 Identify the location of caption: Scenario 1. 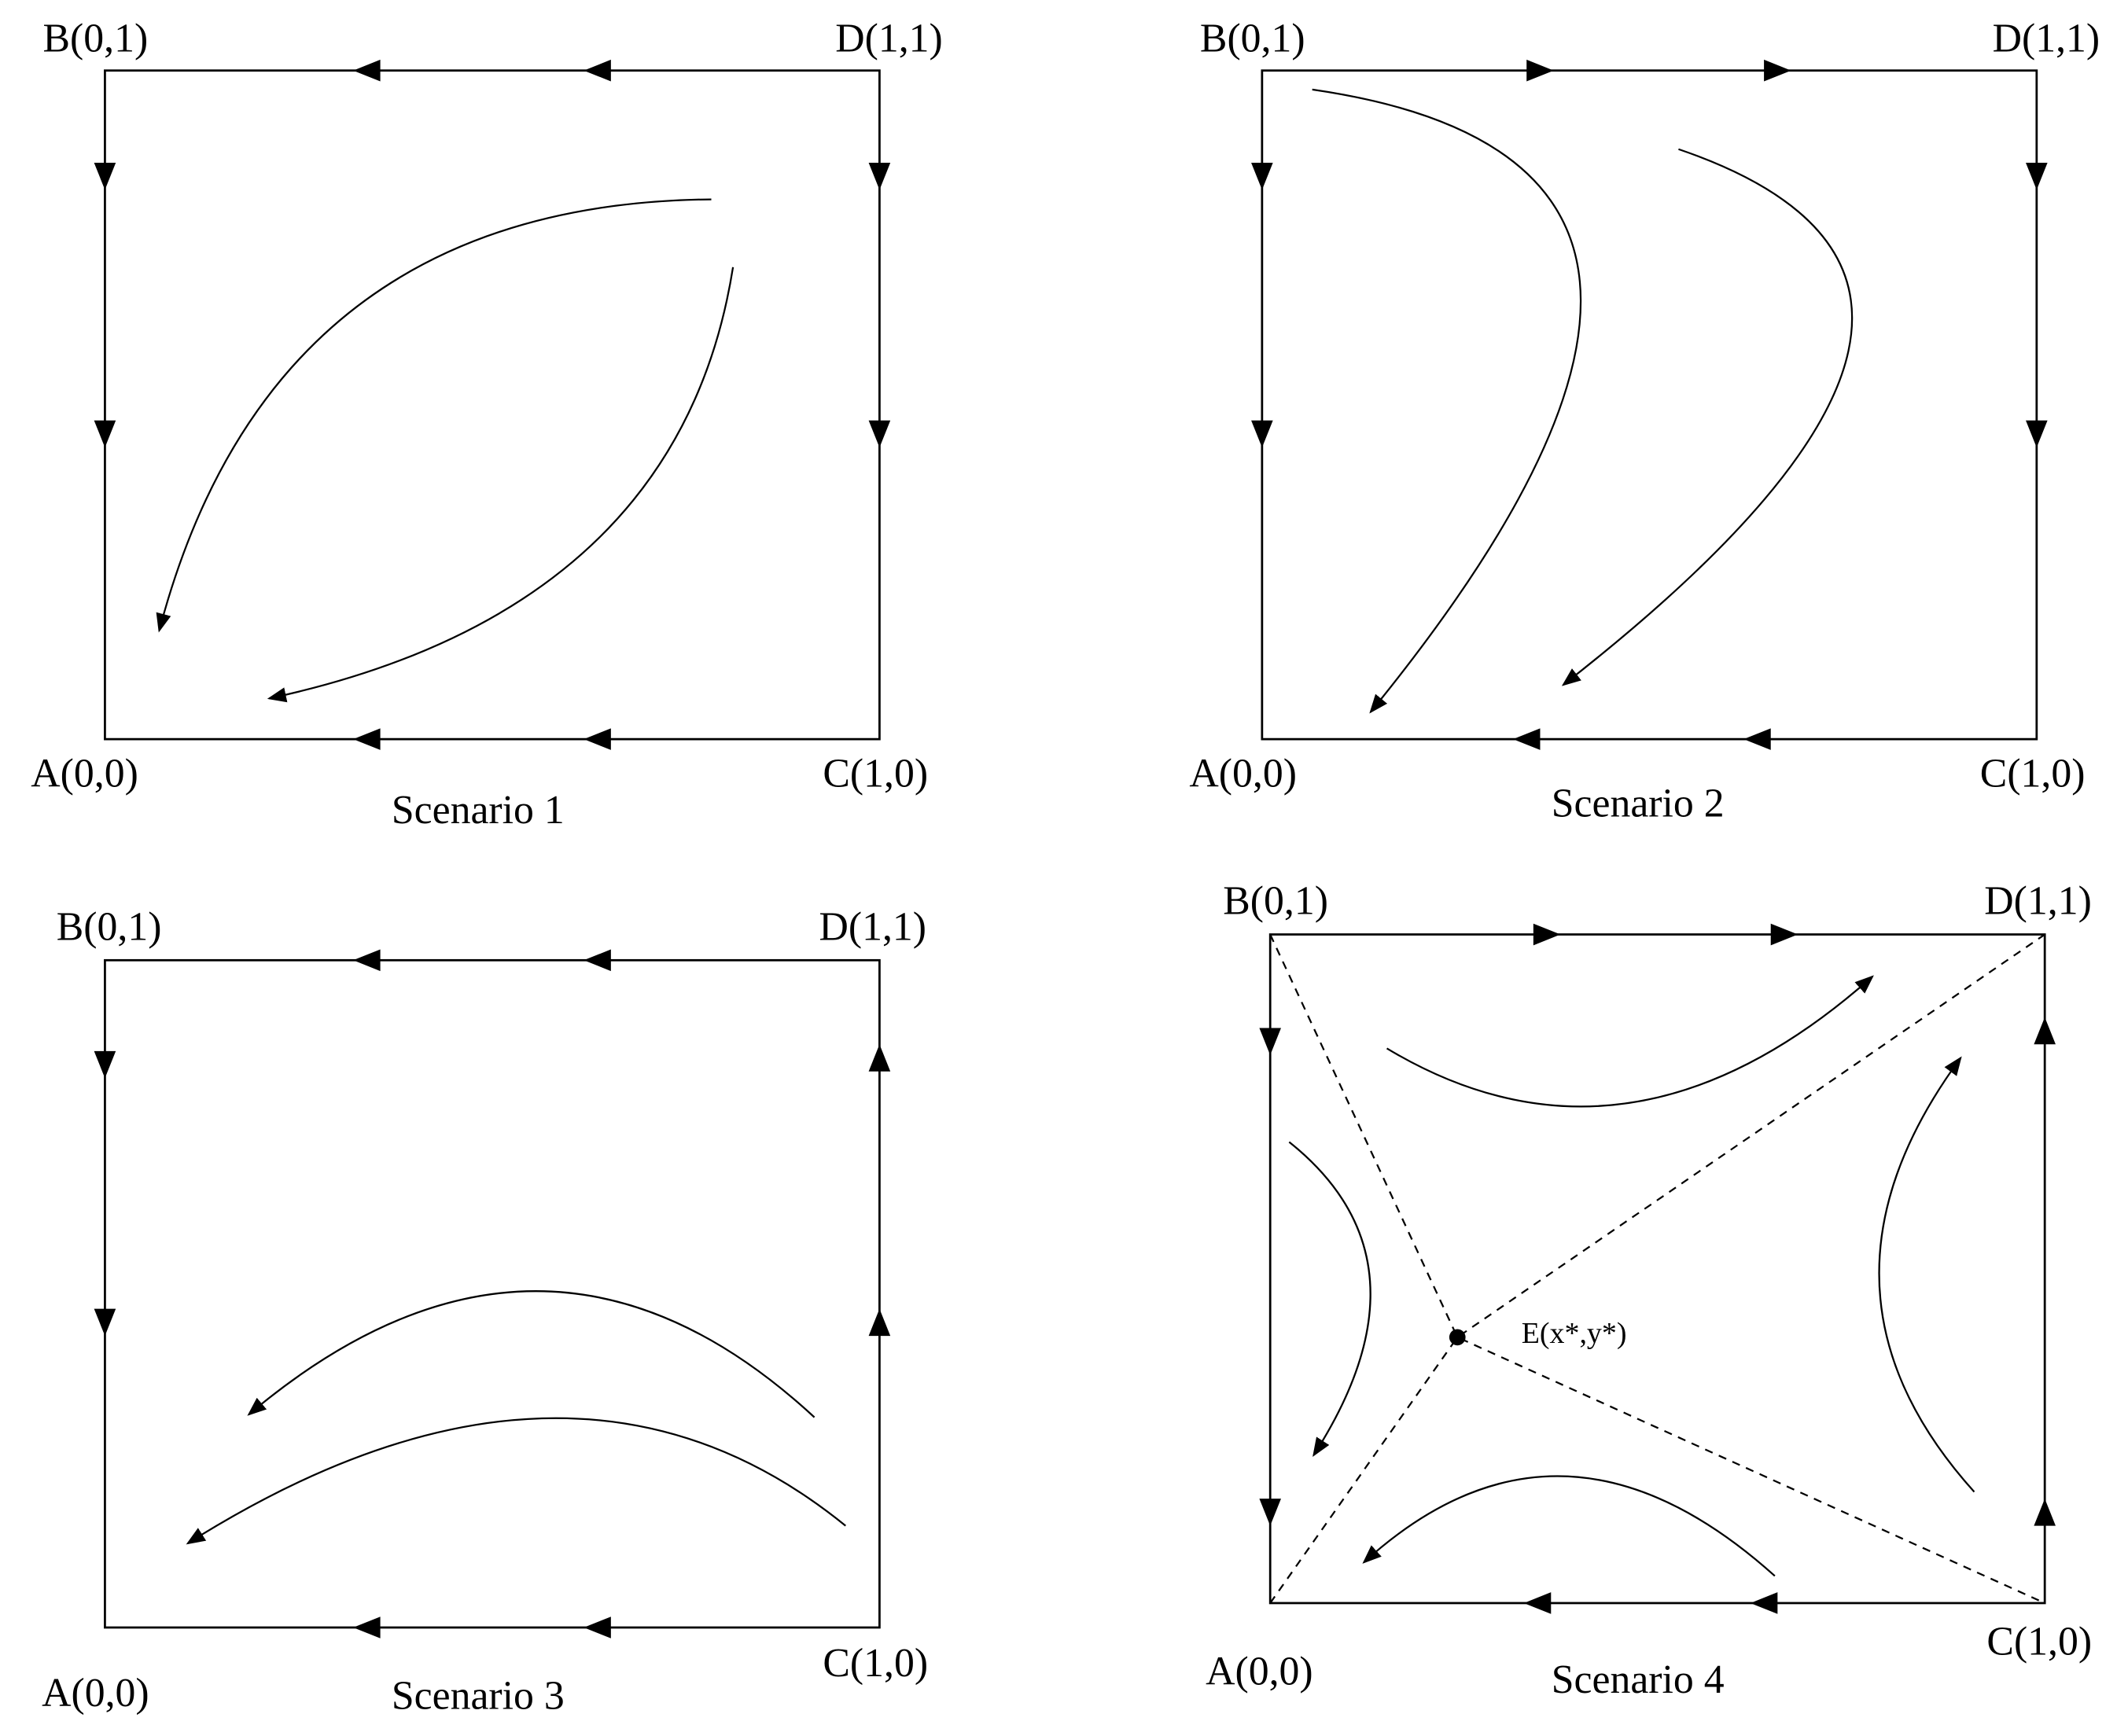
(478, 811).